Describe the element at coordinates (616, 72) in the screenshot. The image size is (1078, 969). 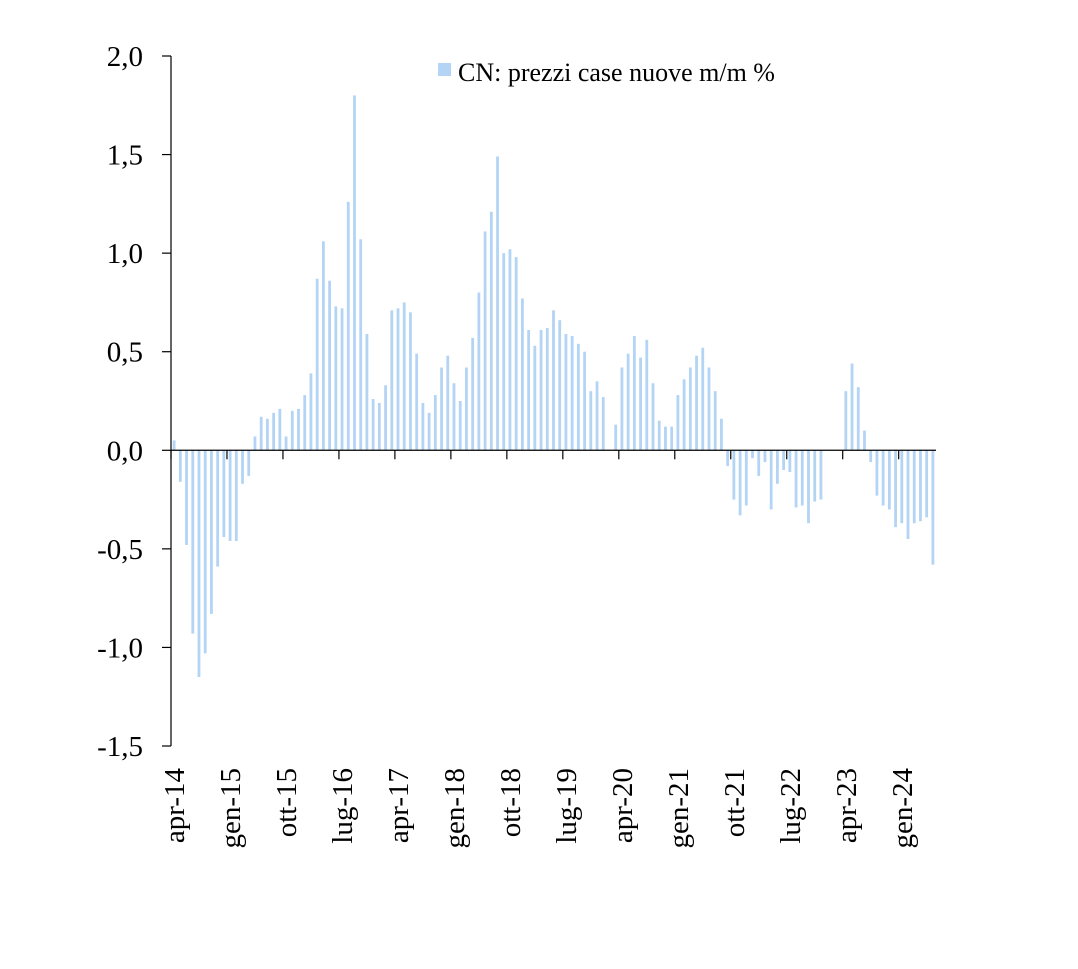
I see `legend-label: CN: prezzi case nuove m/m %` at that location.